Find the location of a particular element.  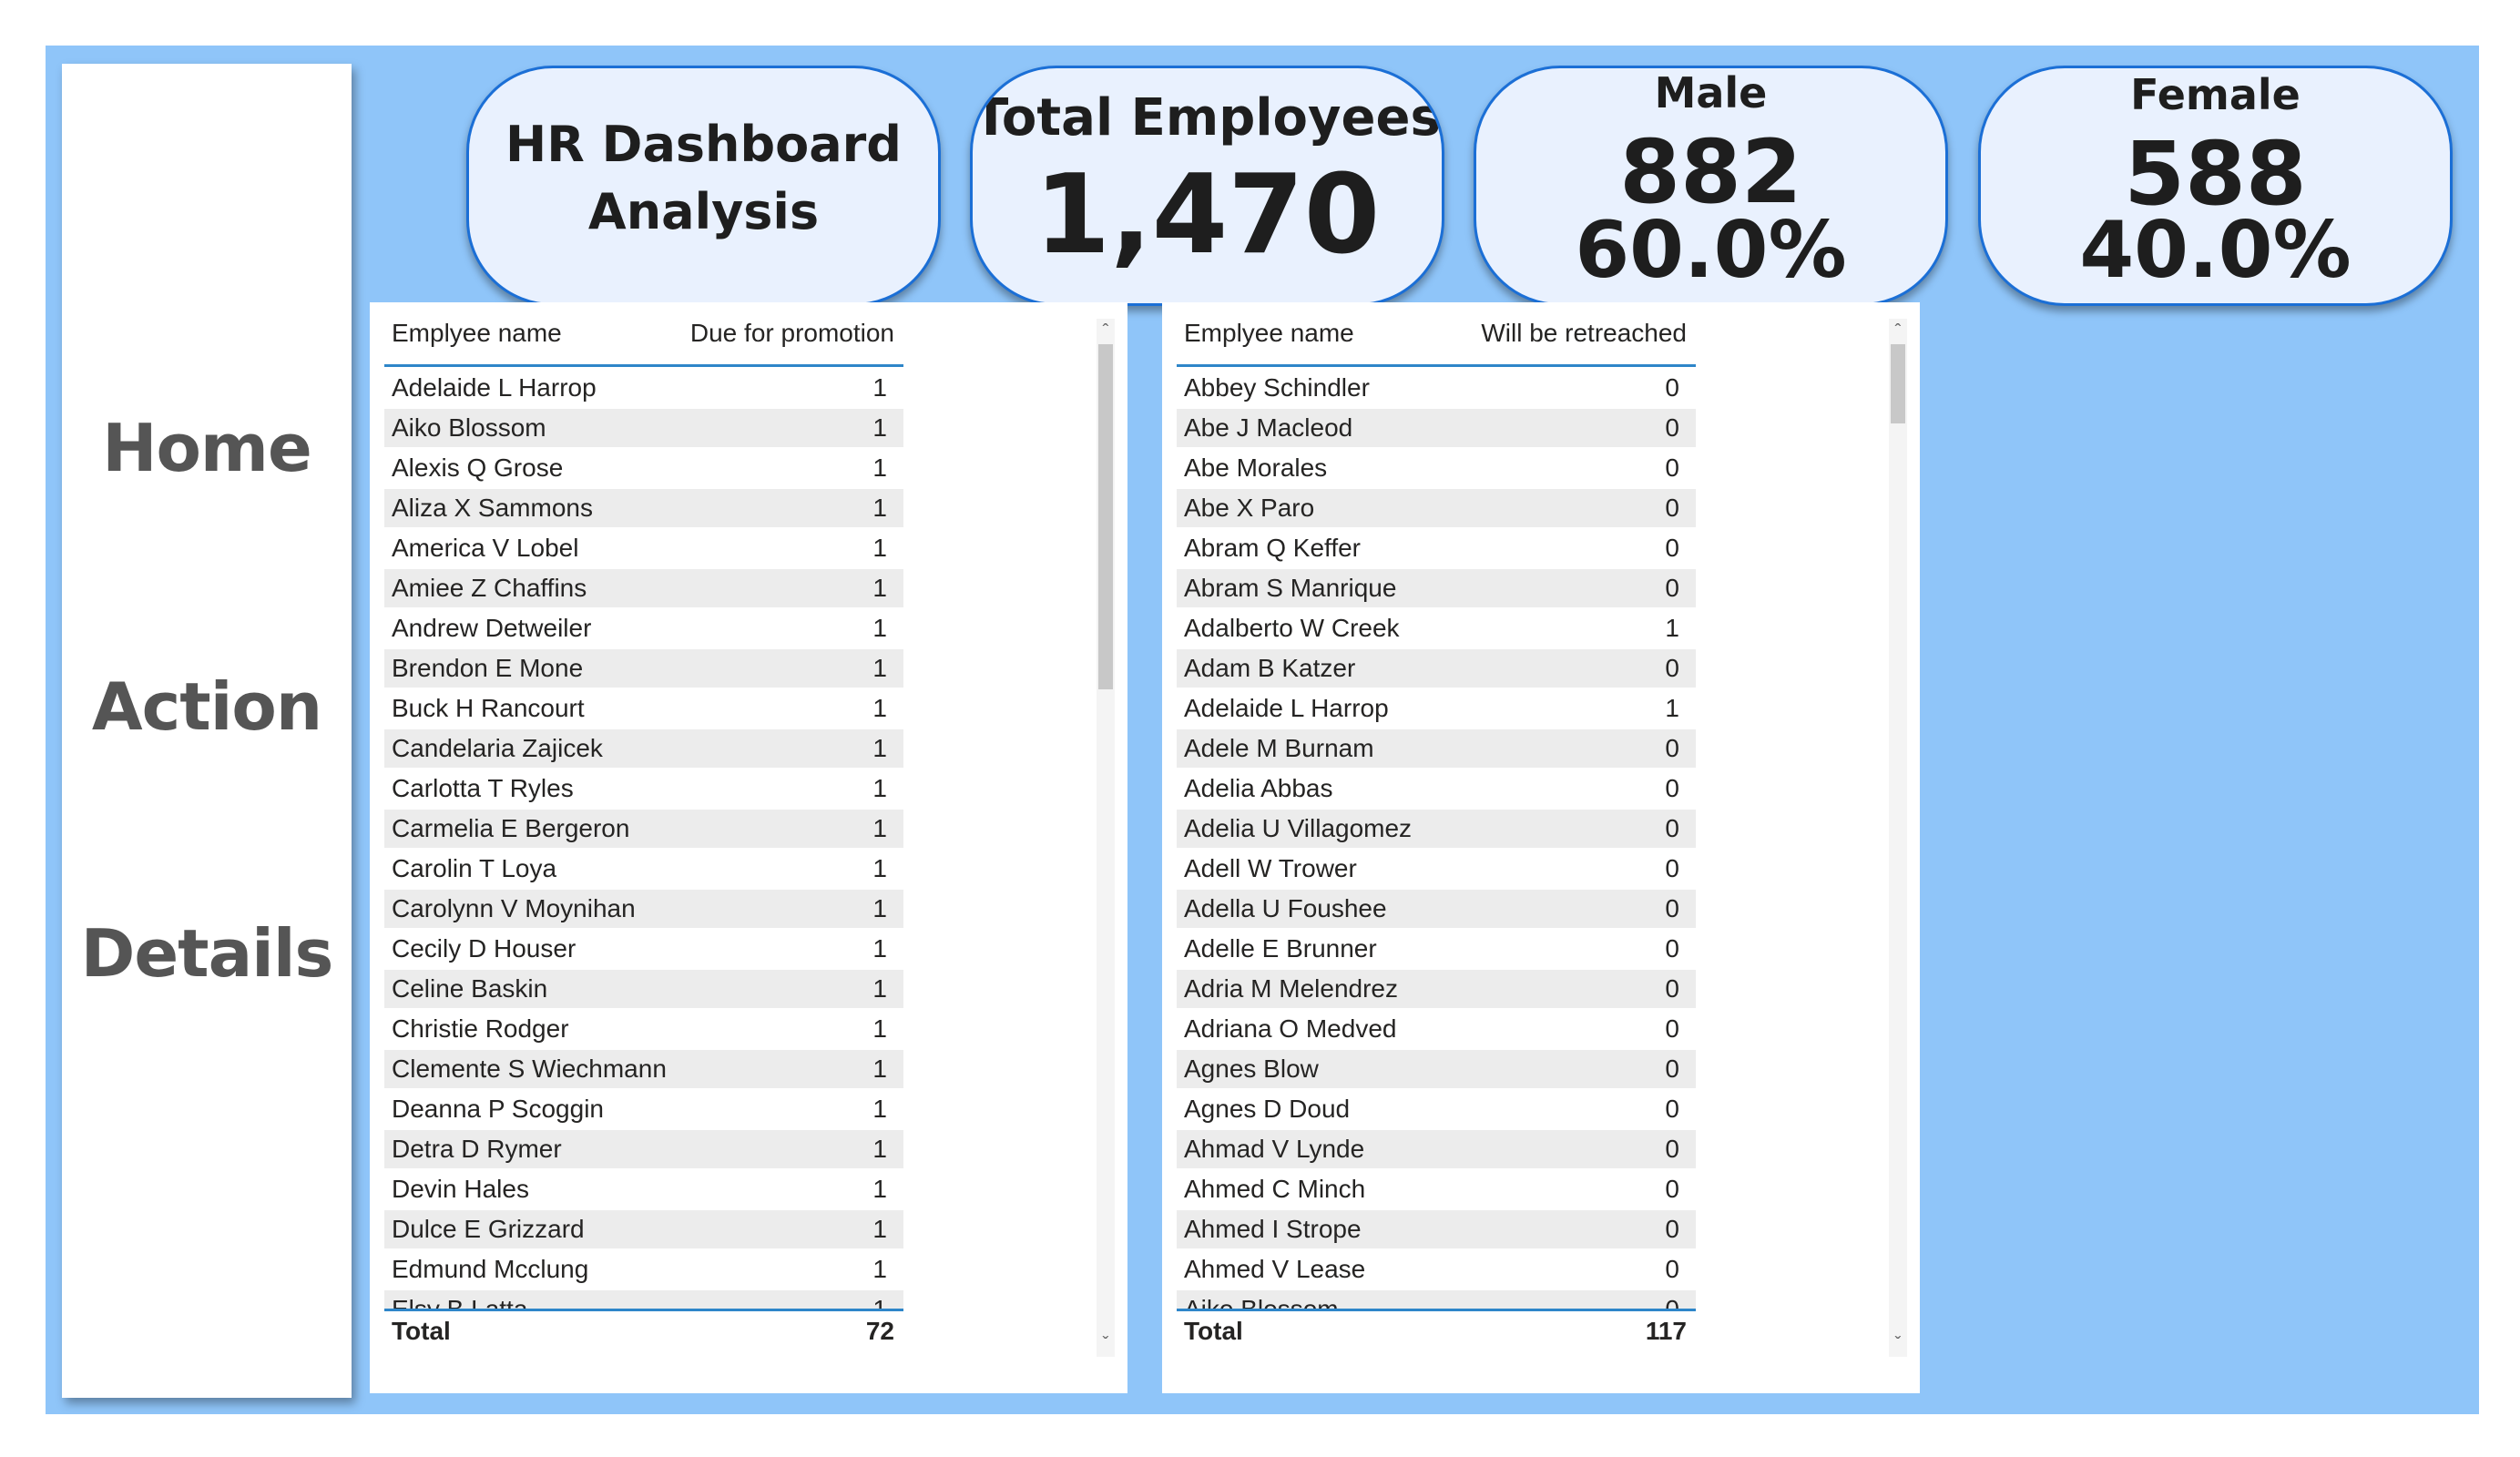

employee-name-cell: Elsy B Latta is located at coordinates (460, 1302).